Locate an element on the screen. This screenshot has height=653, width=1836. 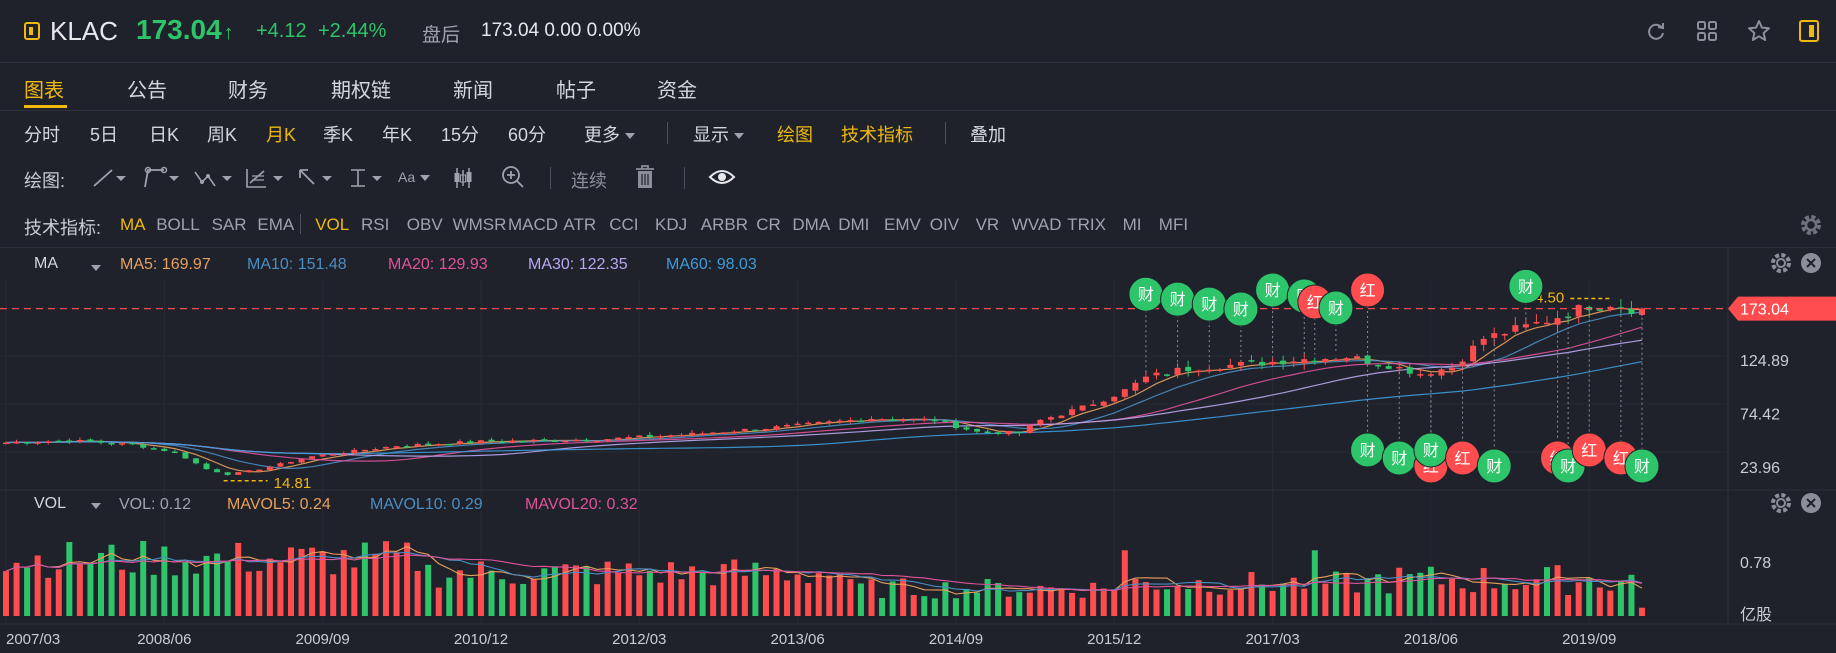
indicator-dmi: DMI is located at coordinates (854, 224).